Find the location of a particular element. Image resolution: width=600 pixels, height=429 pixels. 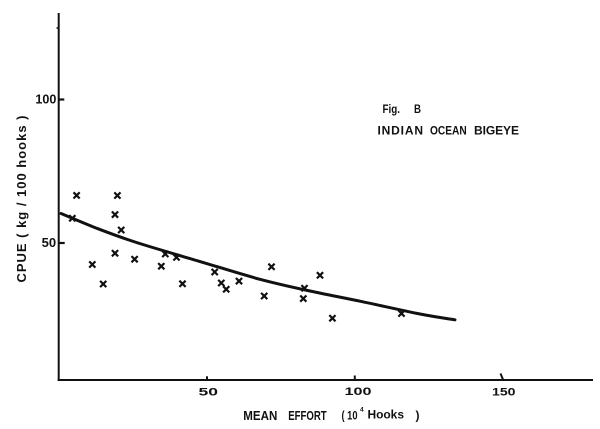

svg-text: EFFORT is located at coordinates (307, 416).